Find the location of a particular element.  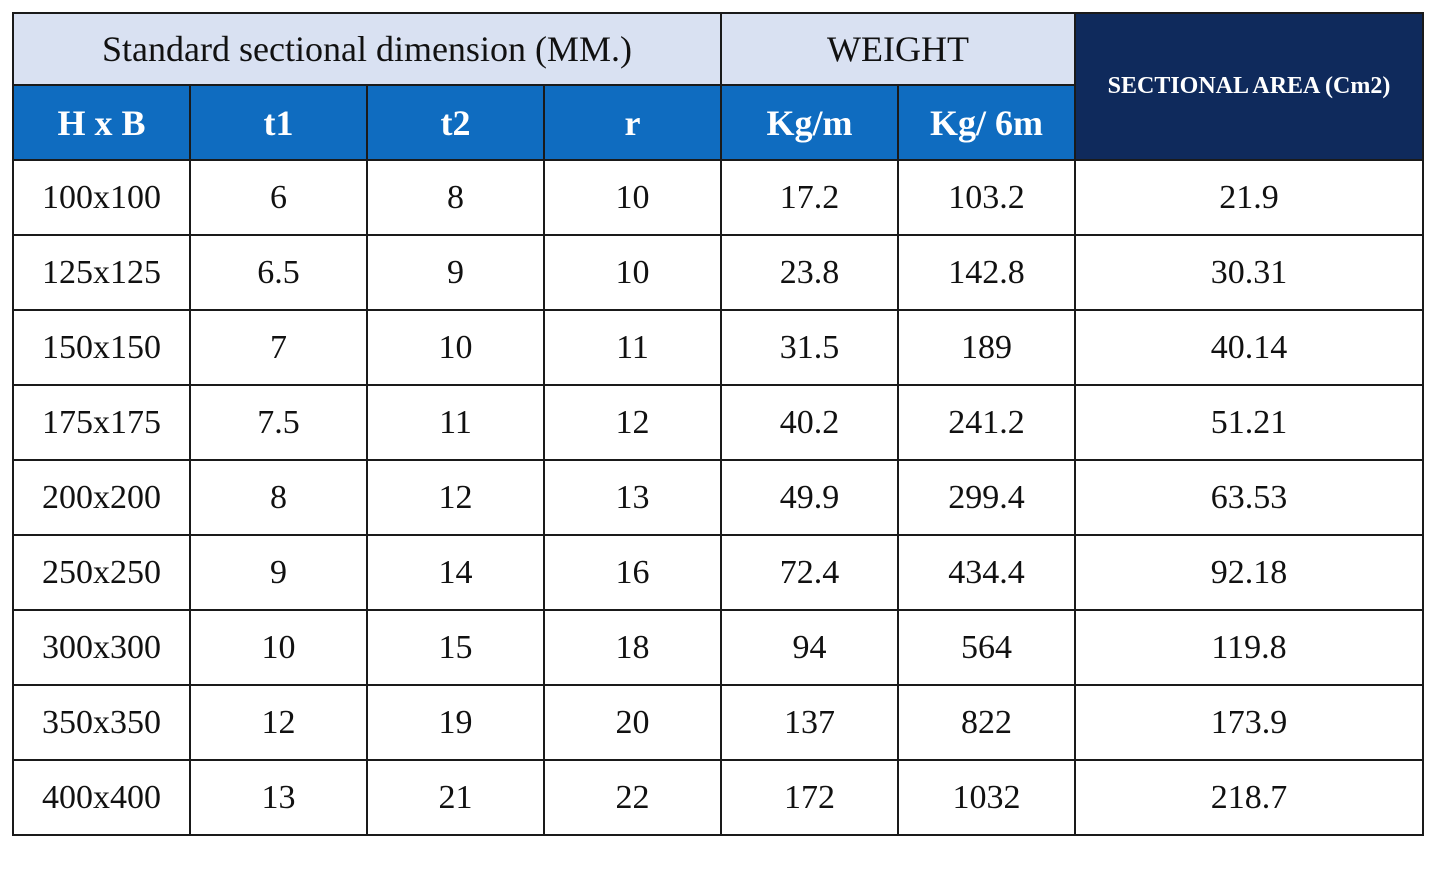

cell-kg-per-m: 172 is located at coordinates (809, 797).